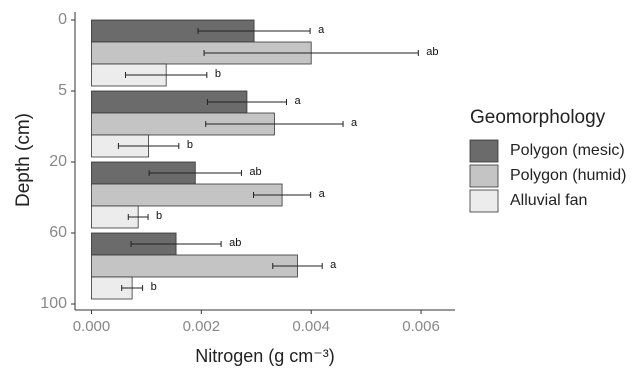 This screenshot has height=374, width=644. What do you see at coordinates (23, 160) in the screenshot?
I see `y-axis-label: Depth (cm)` at bounding box center [23, 160].